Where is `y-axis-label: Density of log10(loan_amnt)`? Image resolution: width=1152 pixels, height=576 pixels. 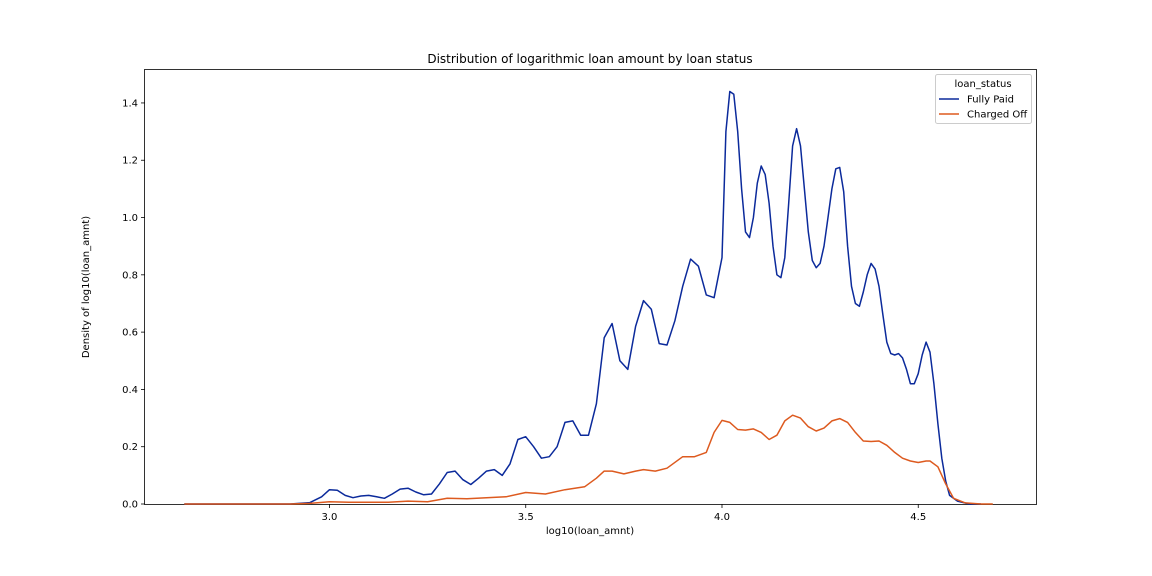
y-axis-label: Density of log10(loan_amnt) is located at coordinates (86, 287).